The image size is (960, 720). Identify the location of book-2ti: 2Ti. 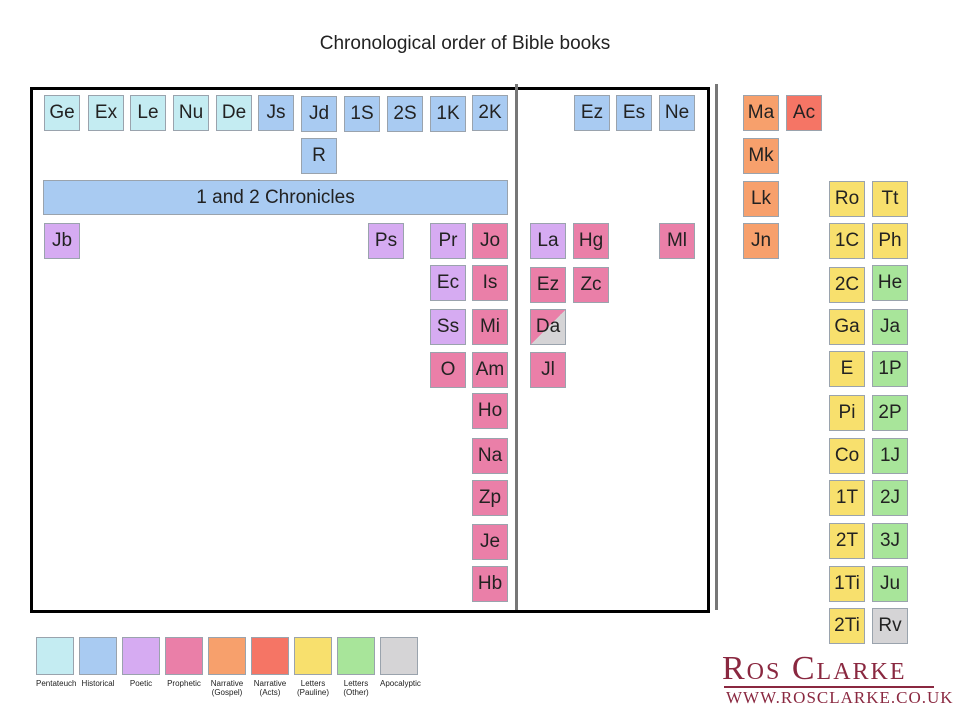
(847, 626).